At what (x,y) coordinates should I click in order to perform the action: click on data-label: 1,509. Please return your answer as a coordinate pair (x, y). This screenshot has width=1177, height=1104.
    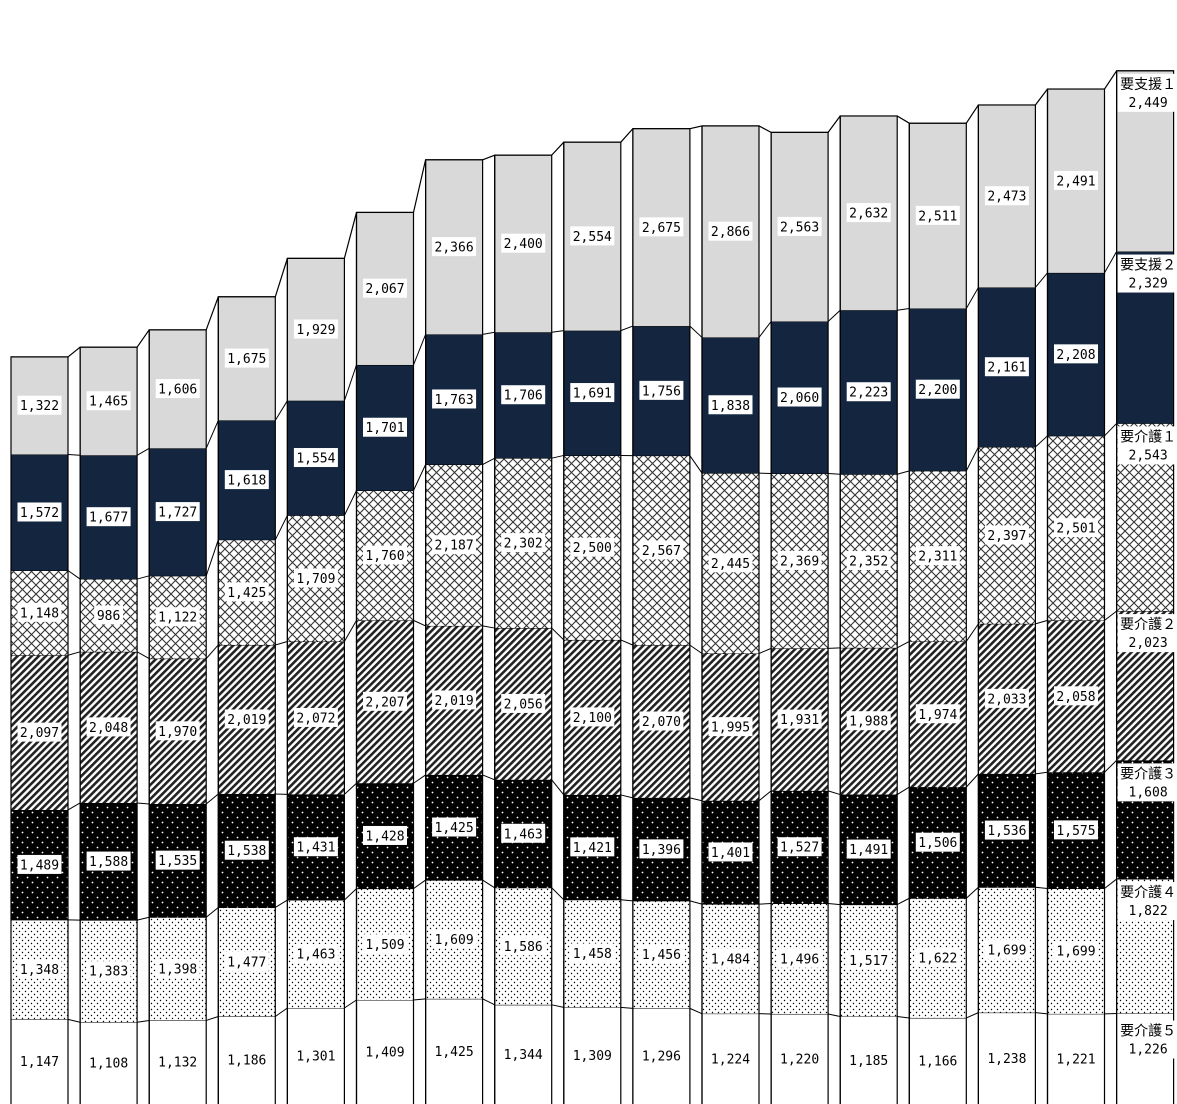
    Looking at the image, I should click on (385, 944).